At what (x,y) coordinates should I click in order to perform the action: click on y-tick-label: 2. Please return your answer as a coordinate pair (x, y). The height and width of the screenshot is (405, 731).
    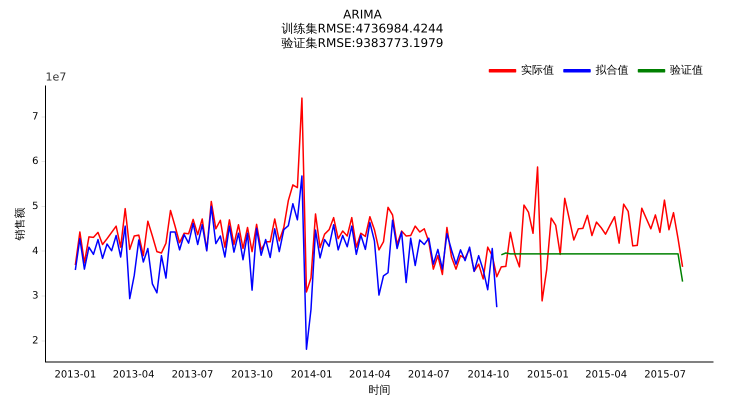
    Looking at the image, I should click on (35, 340).